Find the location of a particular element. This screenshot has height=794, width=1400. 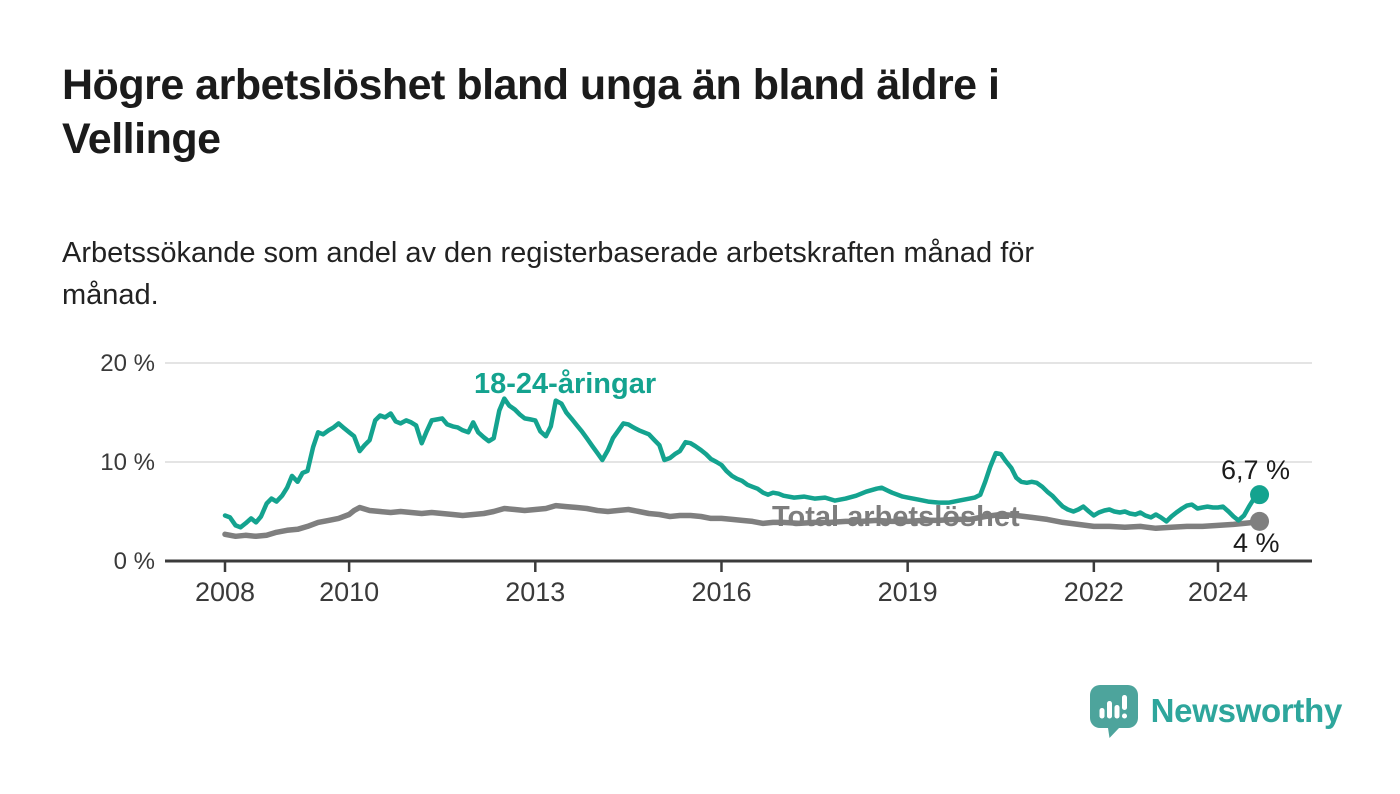

y-tick-label-20: 20 % is located at coordinates (127, 363).